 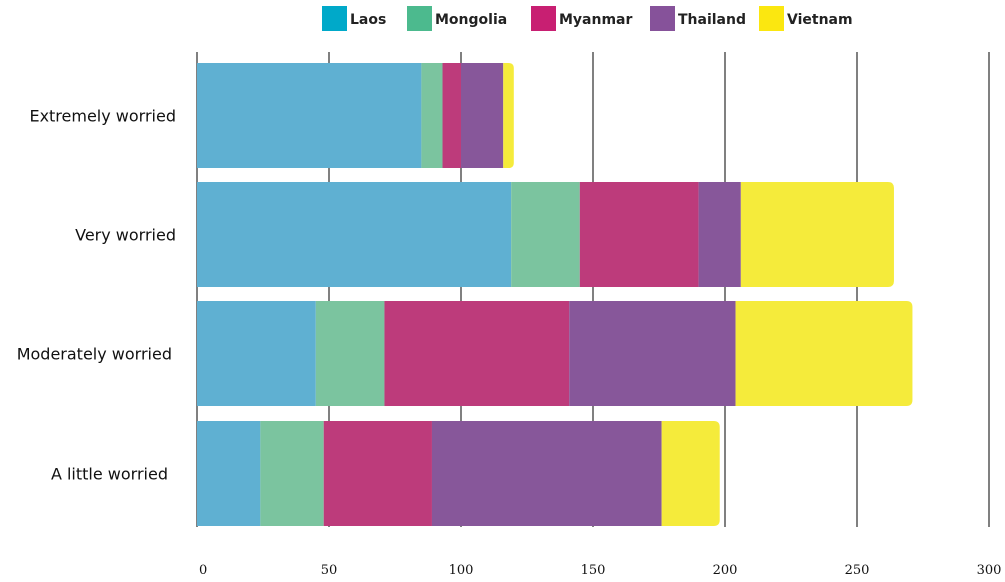 What do you see at coordinates (725, 570) in the screenshot?
I see `x-tick-label-200: 200` at bounding box center [725, 570].